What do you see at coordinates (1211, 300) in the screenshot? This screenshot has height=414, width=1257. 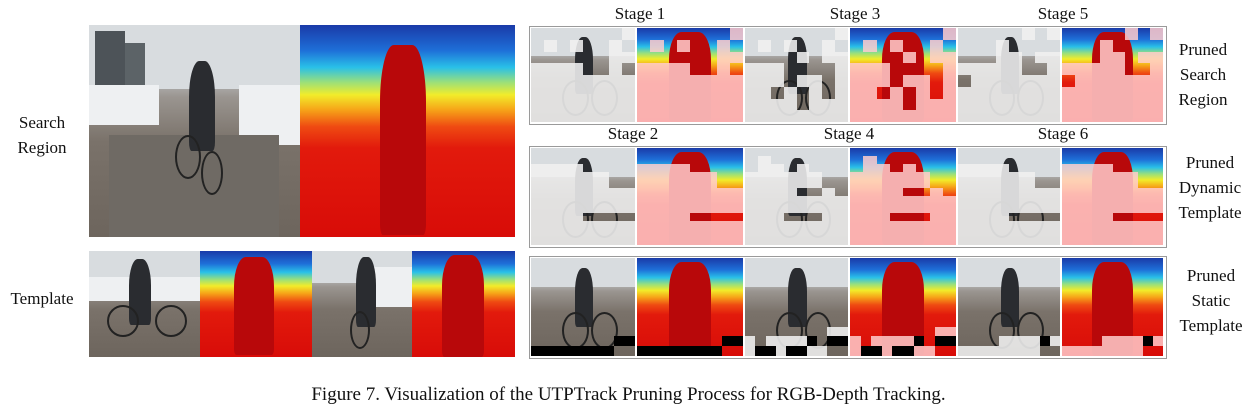 I see `pruned-static-template-label: Pruned Static Template` at bounding box center [1211, 300].